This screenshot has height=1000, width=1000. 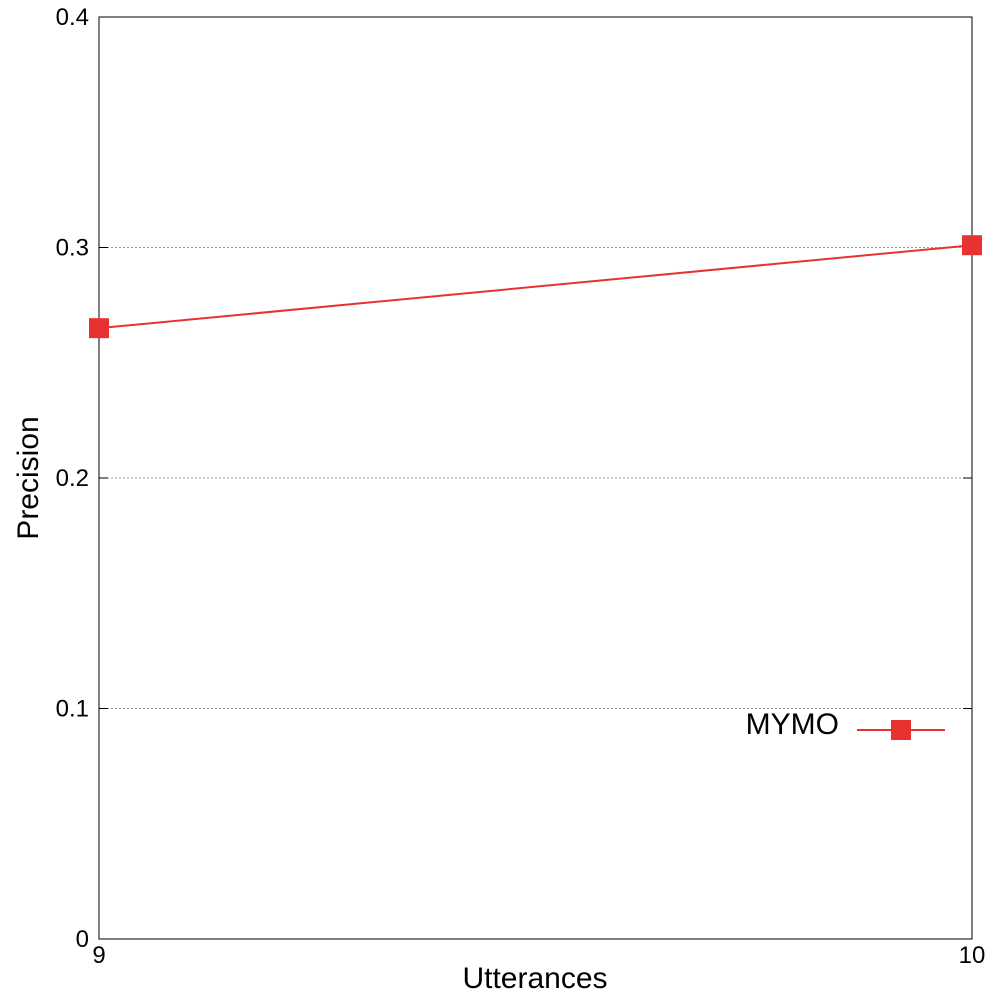 What do you see at coordinates (901, 730) in the screenshot?
I see `legend-marker-swatch` at bounding box center [901, 730].